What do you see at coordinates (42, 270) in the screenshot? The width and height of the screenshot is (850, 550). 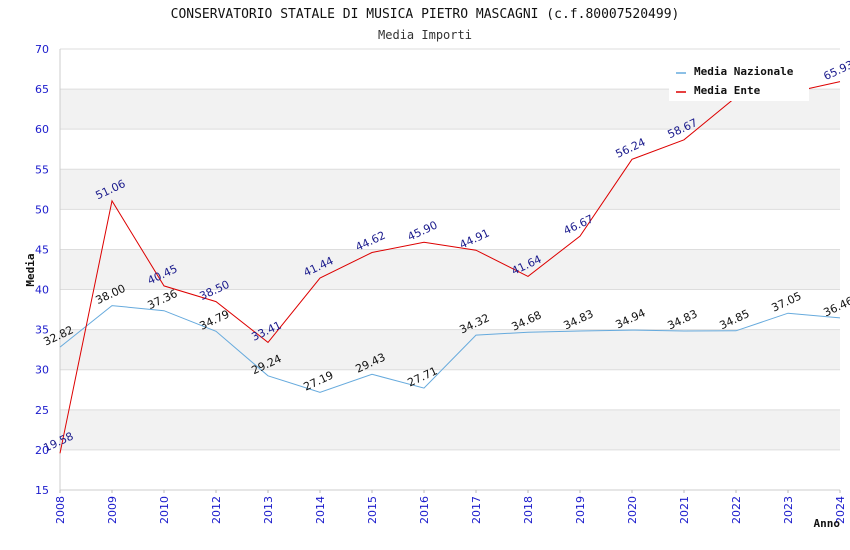 I see `y-tick-labels: 15 20 25 30 35 40 45 50 55 60 65 70` at bounding box center [42, 270].